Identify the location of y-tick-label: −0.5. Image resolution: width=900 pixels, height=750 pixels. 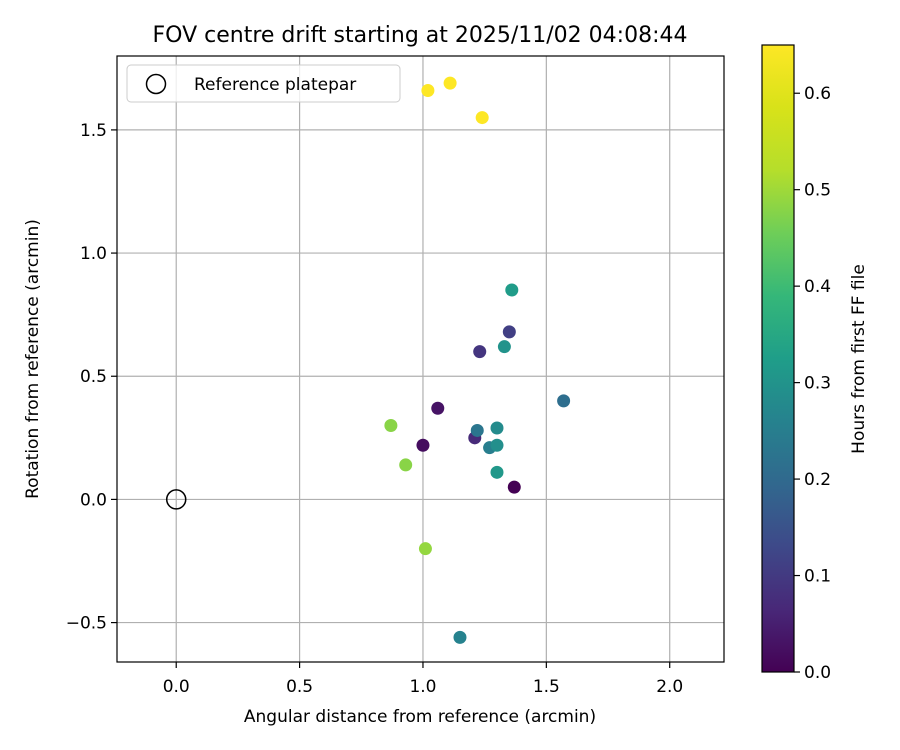
(86, 624).